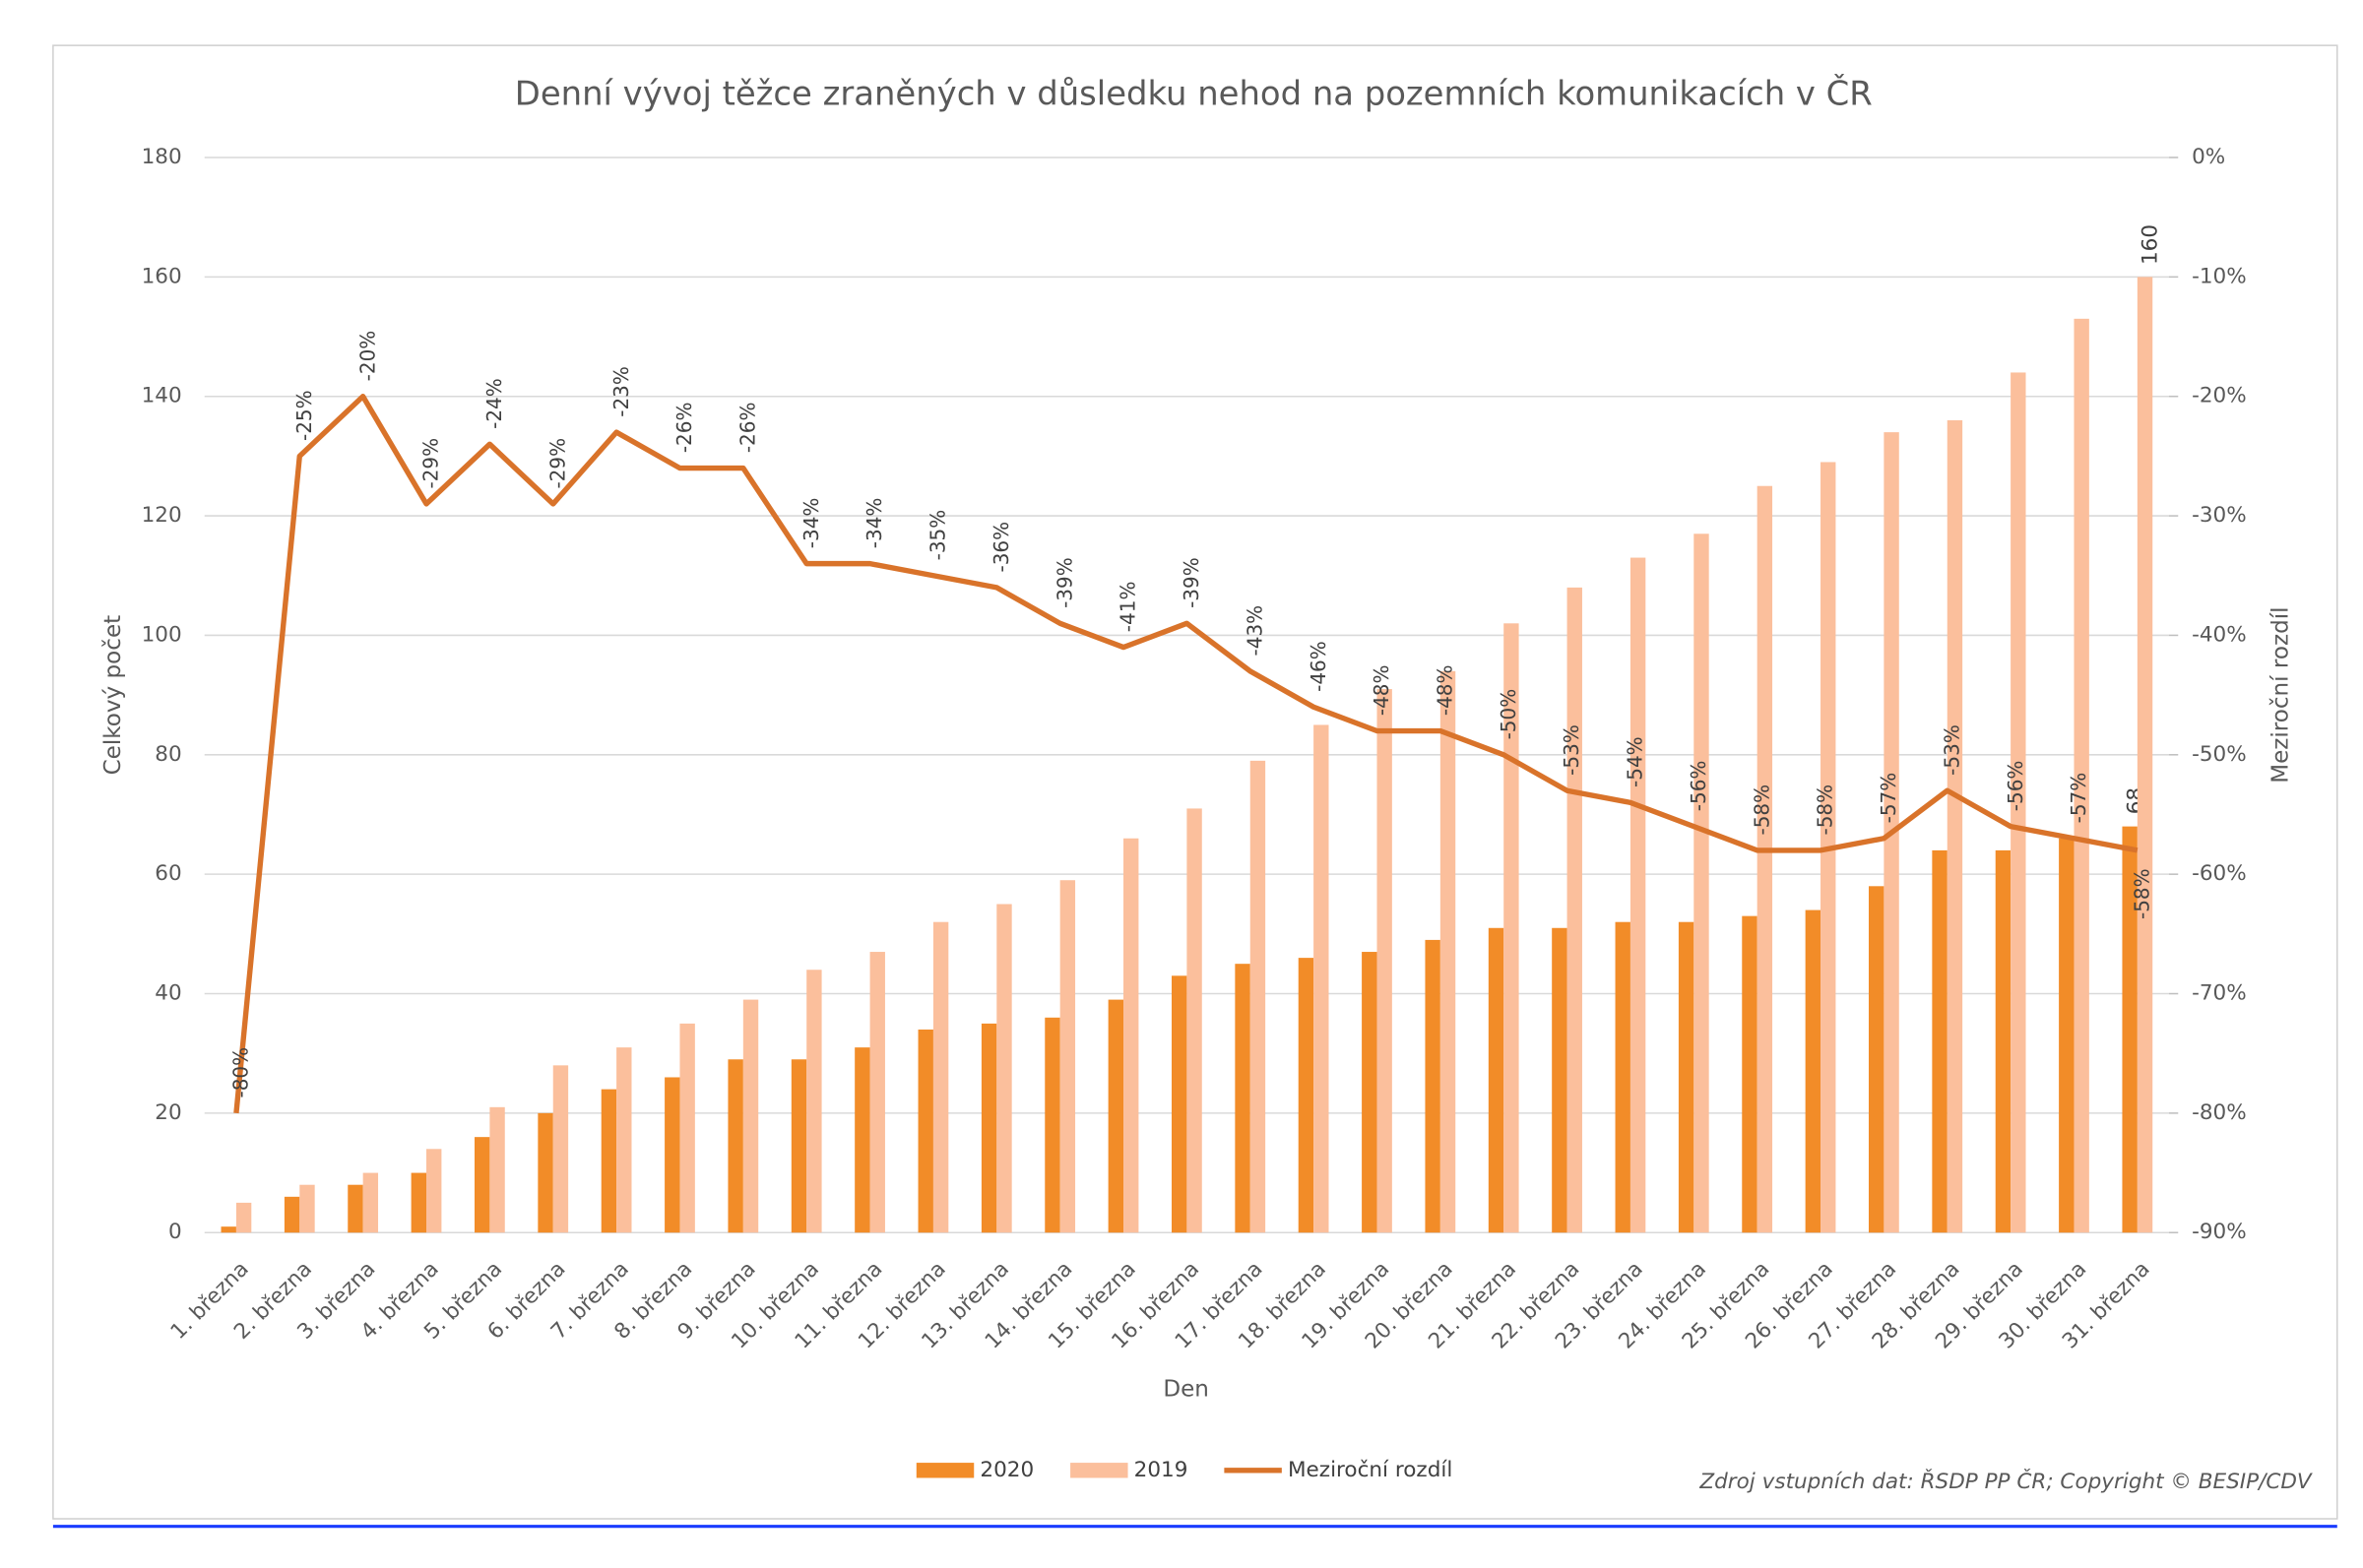  I want to click on legend-label: Meziroční rozdíl, so click(1370, 1470).